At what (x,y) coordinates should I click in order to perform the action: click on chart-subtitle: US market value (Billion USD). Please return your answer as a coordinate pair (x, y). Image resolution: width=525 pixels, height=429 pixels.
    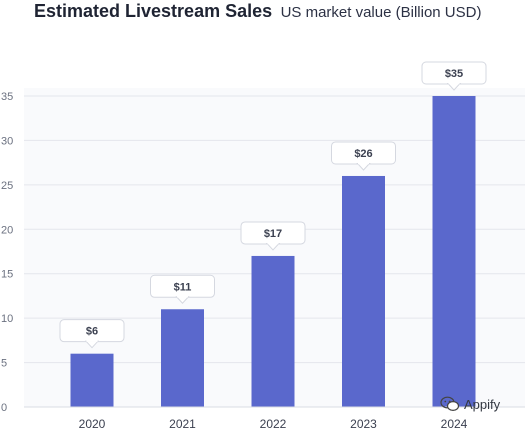
    Looking at the image, I should click on (381, 12).